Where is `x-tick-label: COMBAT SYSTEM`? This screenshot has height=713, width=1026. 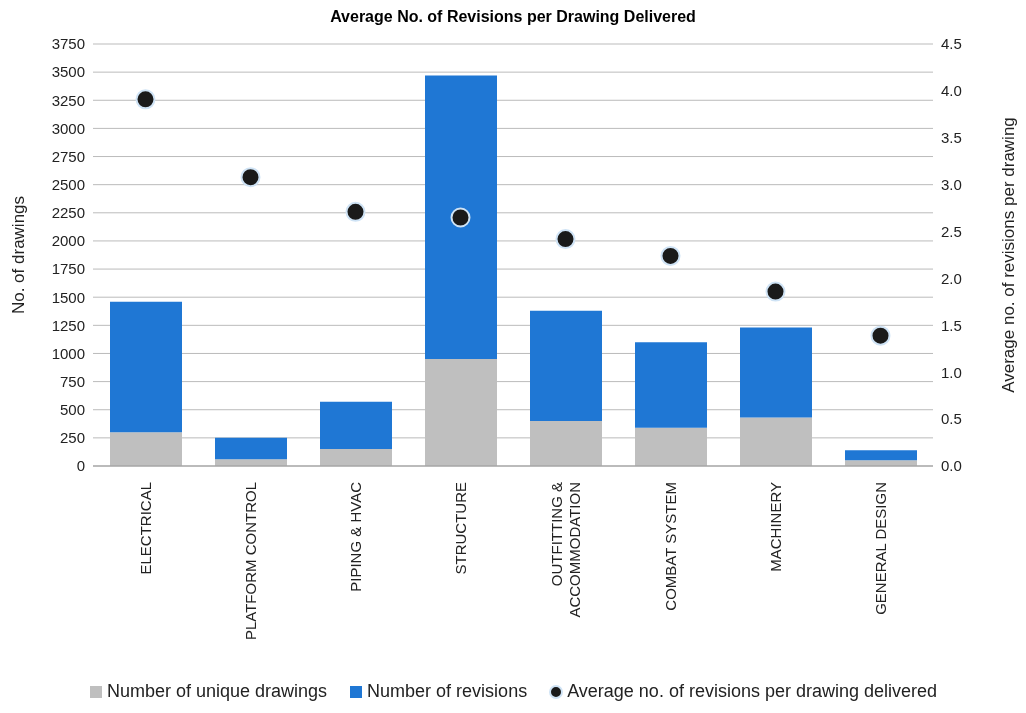 x-tick-label: COMBAT SYSTEM is located at coordinates (670, 546).